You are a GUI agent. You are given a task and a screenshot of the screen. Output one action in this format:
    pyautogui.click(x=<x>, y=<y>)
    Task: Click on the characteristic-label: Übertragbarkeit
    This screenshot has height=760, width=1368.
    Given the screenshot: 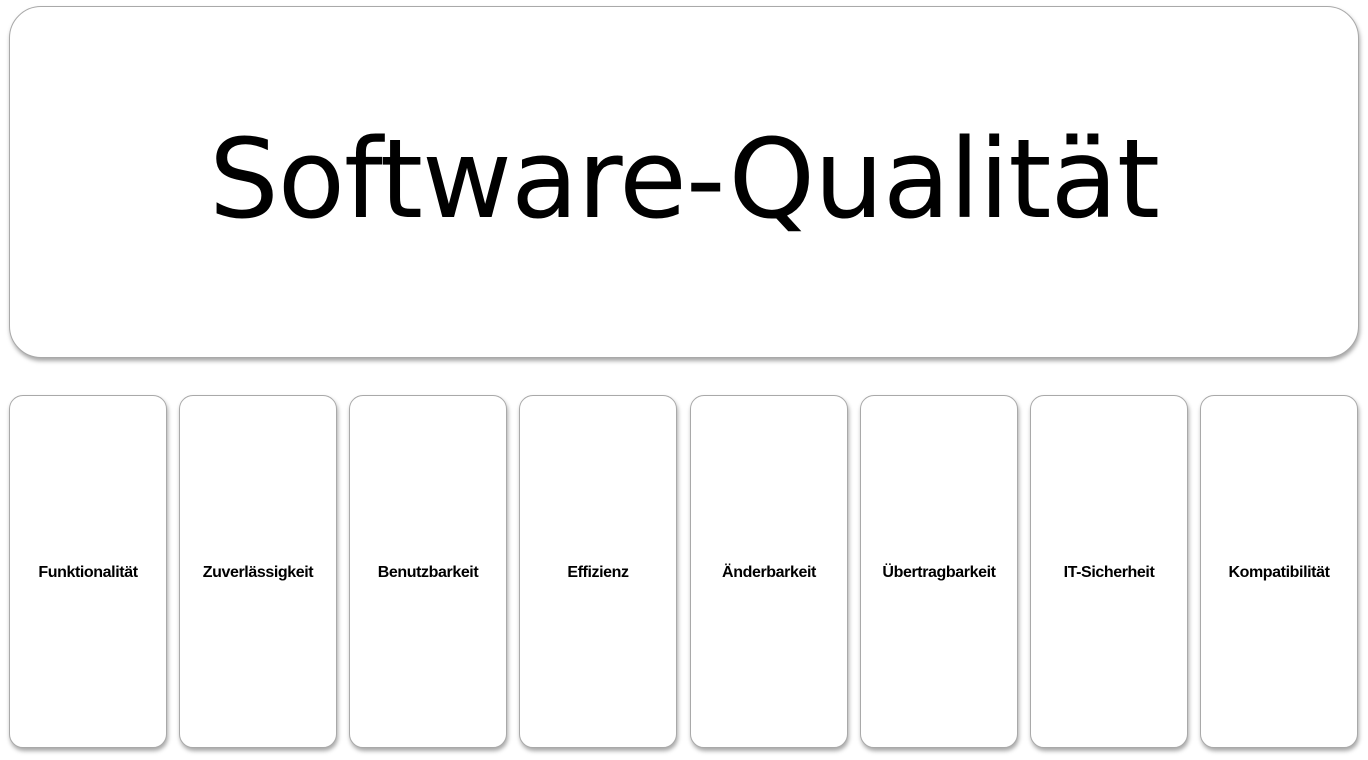 What is the action you would take?
    pyautogui.click(x=939, y=572)
    